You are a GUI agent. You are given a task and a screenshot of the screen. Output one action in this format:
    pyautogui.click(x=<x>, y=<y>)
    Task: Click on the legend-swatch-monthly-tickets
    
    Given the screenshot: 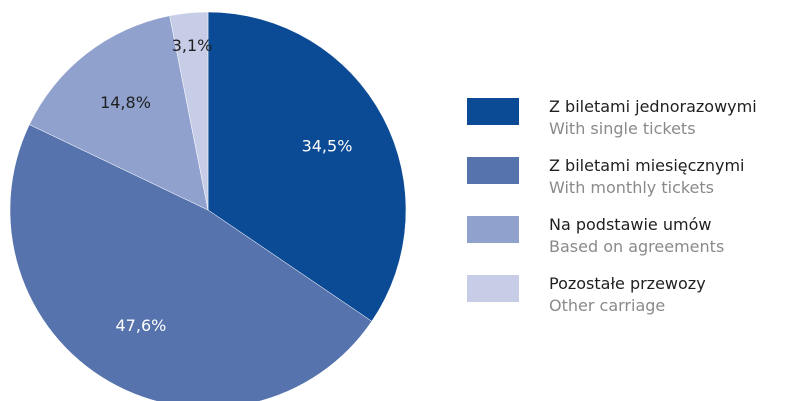 What is the action you would take?
    pyautogui.click(x=493, y=170)
    